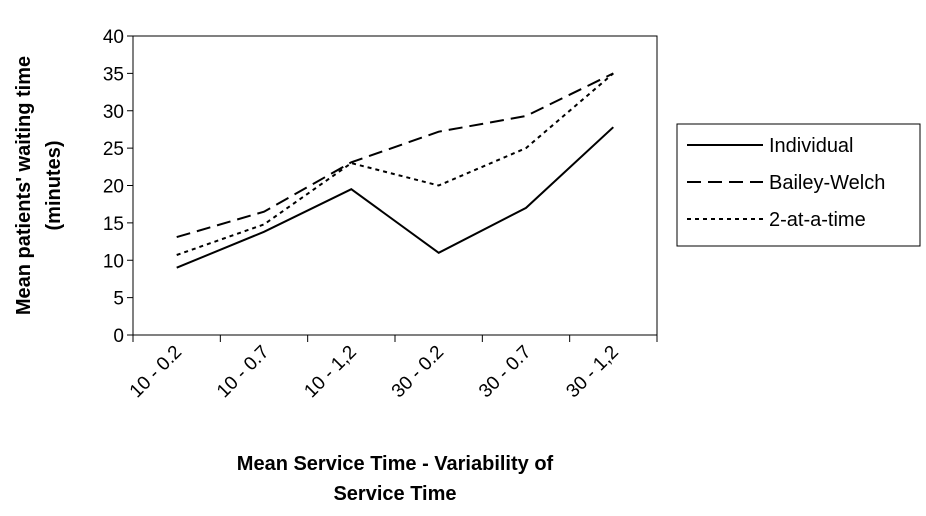 The image size is (926, 516). I want to click on y-axis-title: Mean patients' waiting time, so click(24, 185).